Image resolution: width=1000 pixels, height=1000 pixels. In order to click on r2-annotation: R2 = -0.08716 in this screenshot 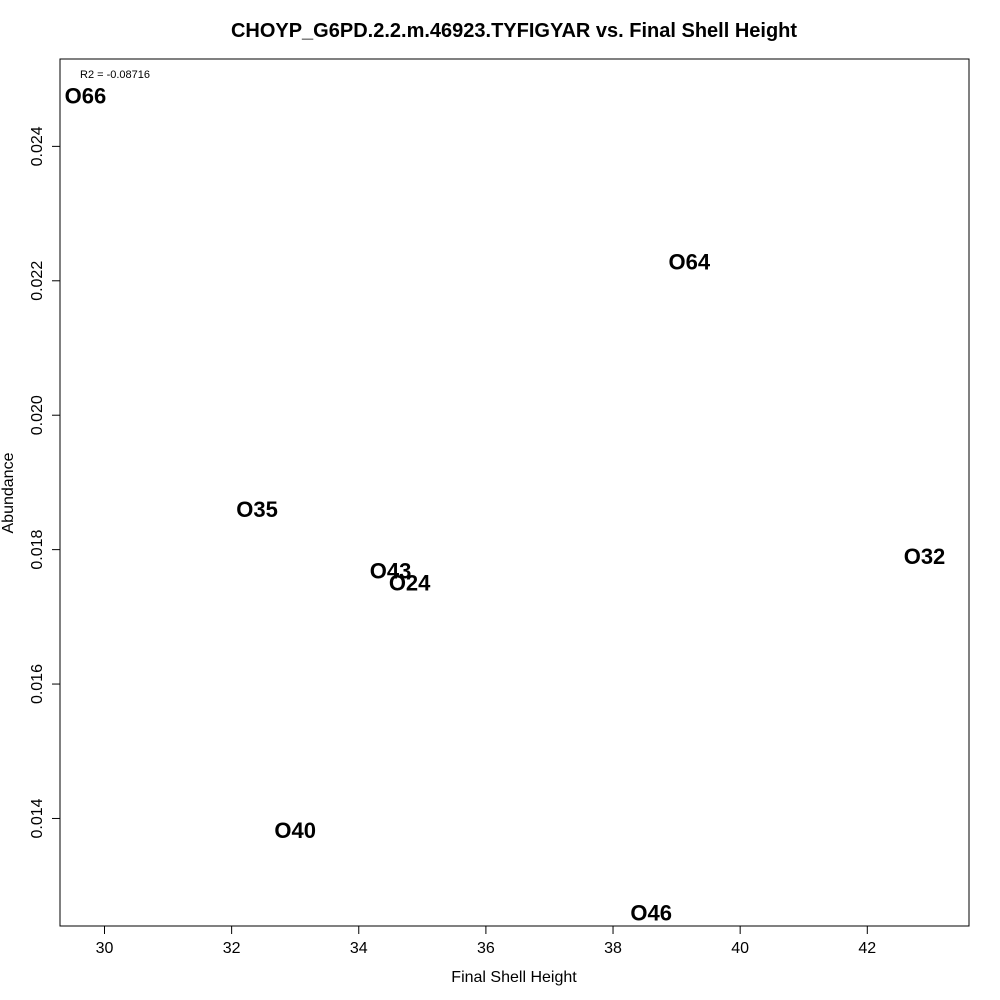, I will do `click(115, 75)`.